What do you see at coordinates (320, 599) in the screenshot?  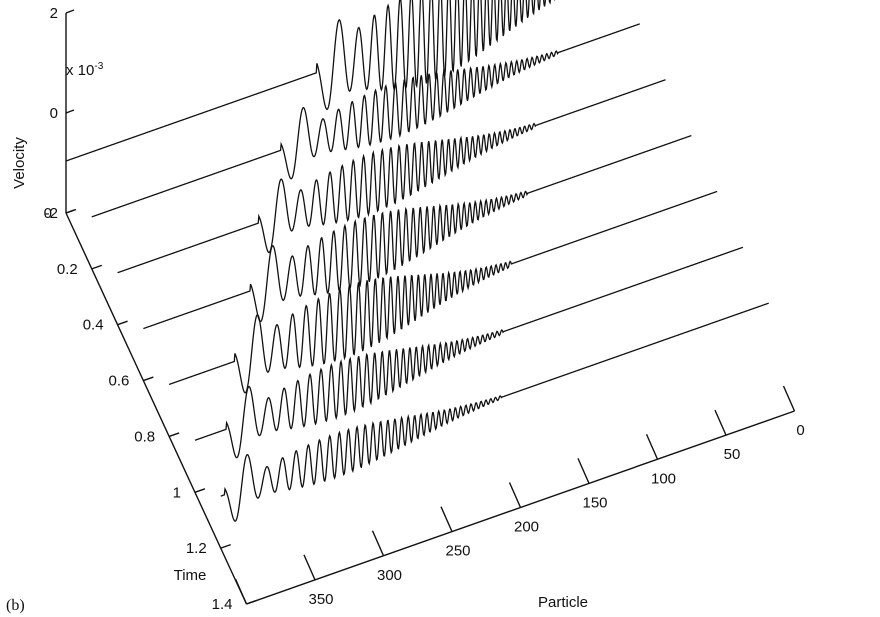 I see `particle-tick-label-7: 350` at bounding box center [320, 599].